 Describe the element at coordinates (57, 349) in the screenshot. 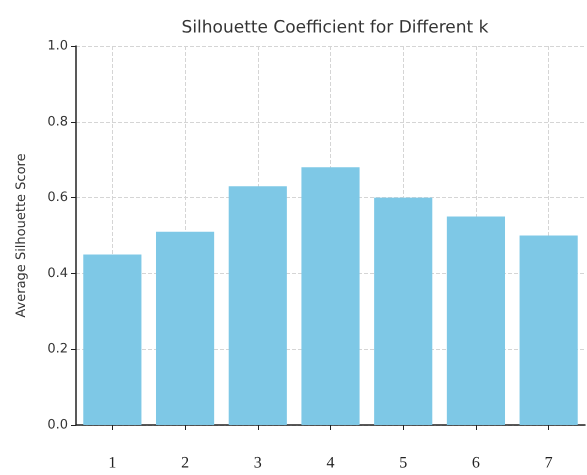

I see `y-tick-label: 0.2` at that location.